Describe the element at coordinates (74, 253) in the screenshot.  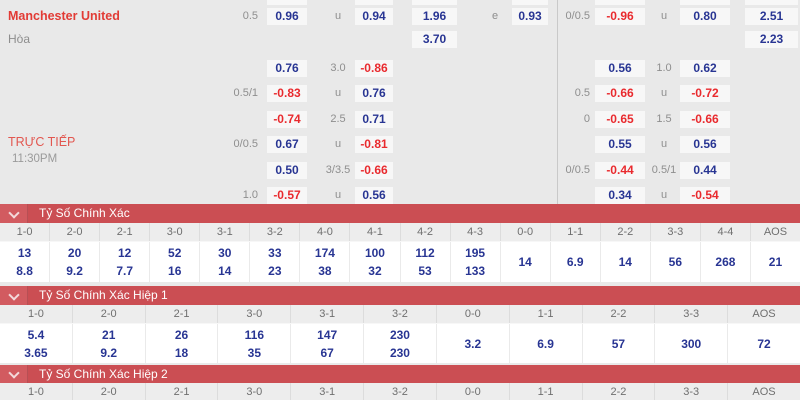
I see `score-odd-value: 20` at that location.